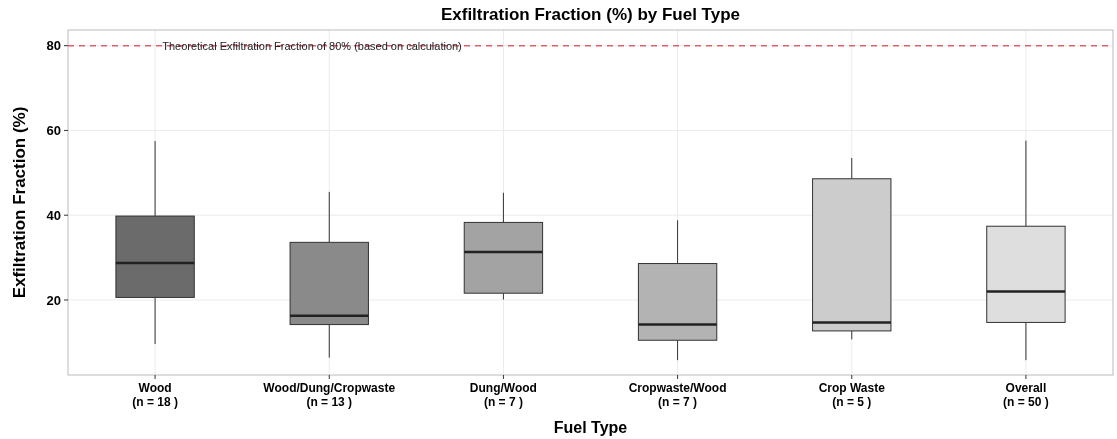  Describe the element at coordinates (503, 395) in the screenshot. I see `x-tick-label: Dung/Wood (n = 7 )` at that location.